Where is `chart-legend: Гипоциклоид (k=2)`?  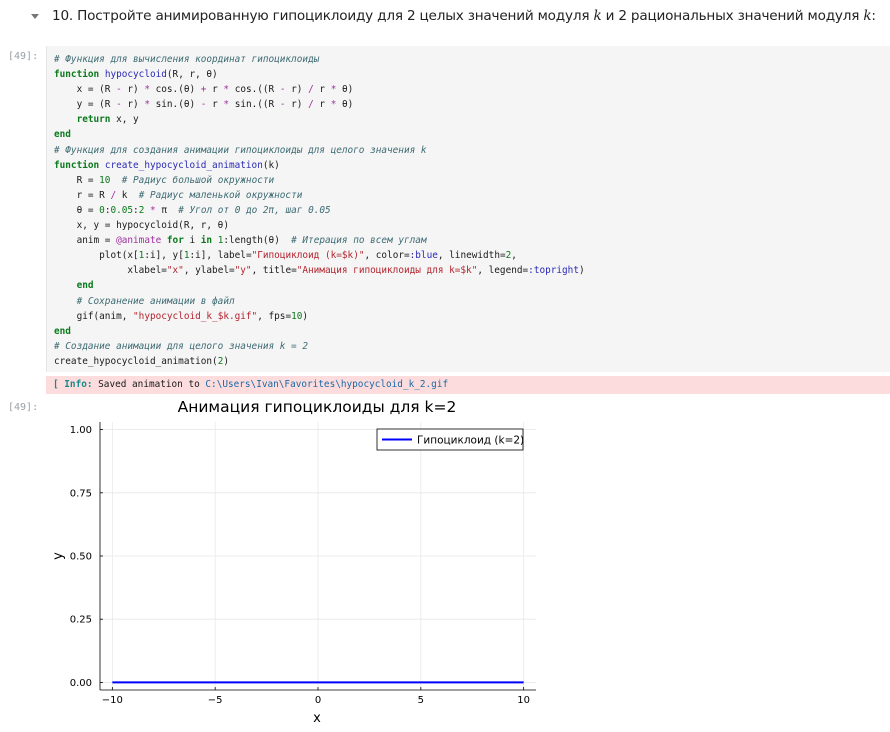 chart-legend: Гипоциклоид (k=2) is located at coordinates (450, 439).